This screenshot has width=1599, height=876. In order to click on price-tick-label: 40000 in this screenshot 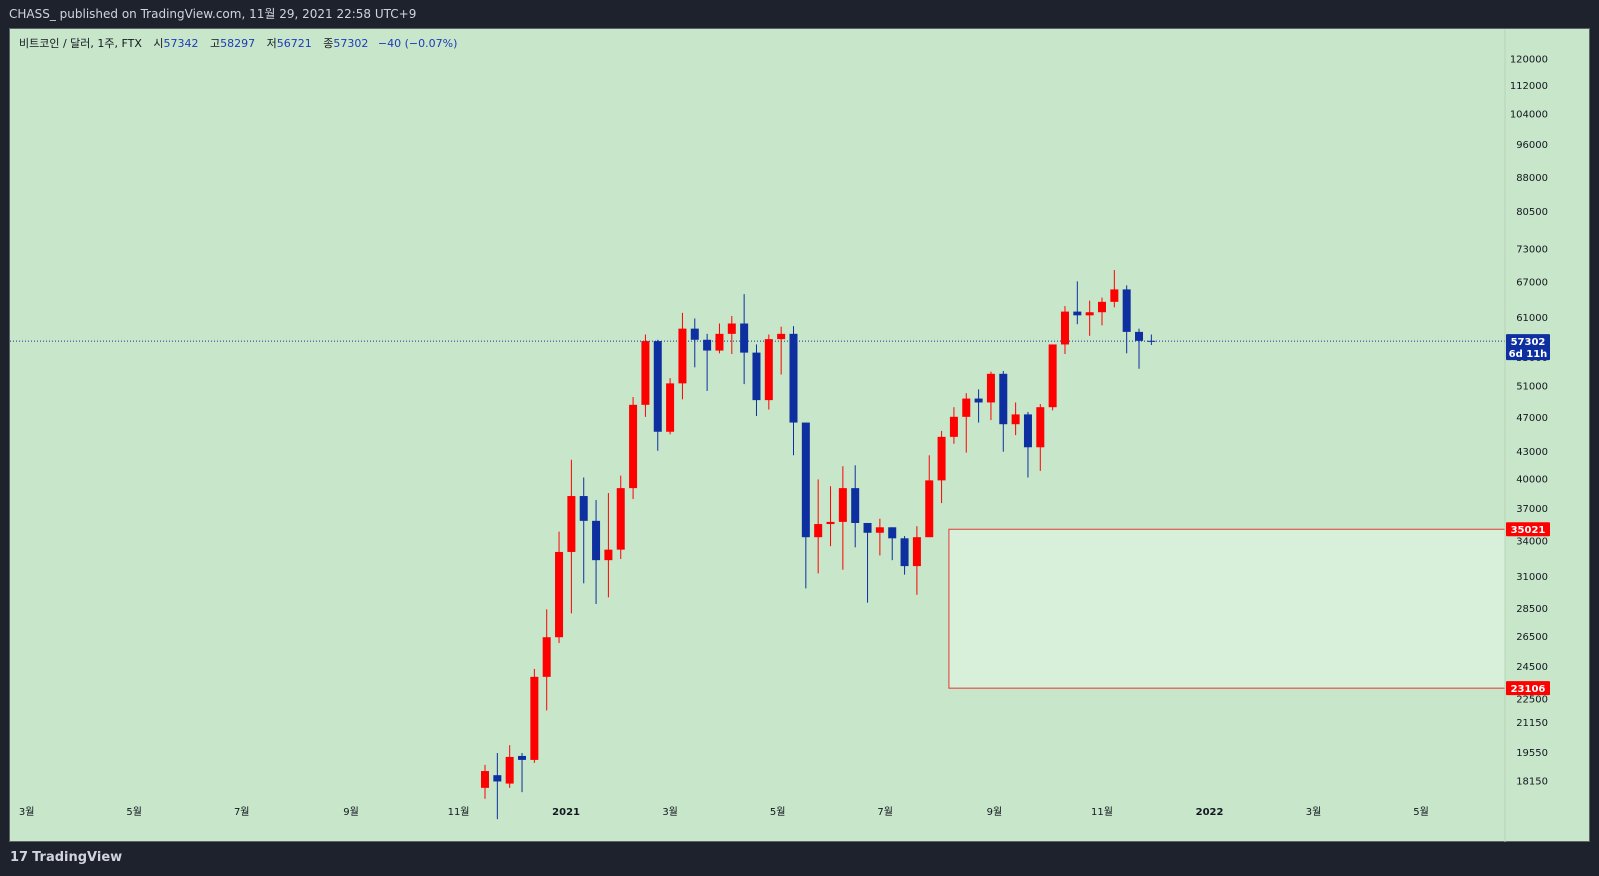, I will do `click(1532, 479)`.